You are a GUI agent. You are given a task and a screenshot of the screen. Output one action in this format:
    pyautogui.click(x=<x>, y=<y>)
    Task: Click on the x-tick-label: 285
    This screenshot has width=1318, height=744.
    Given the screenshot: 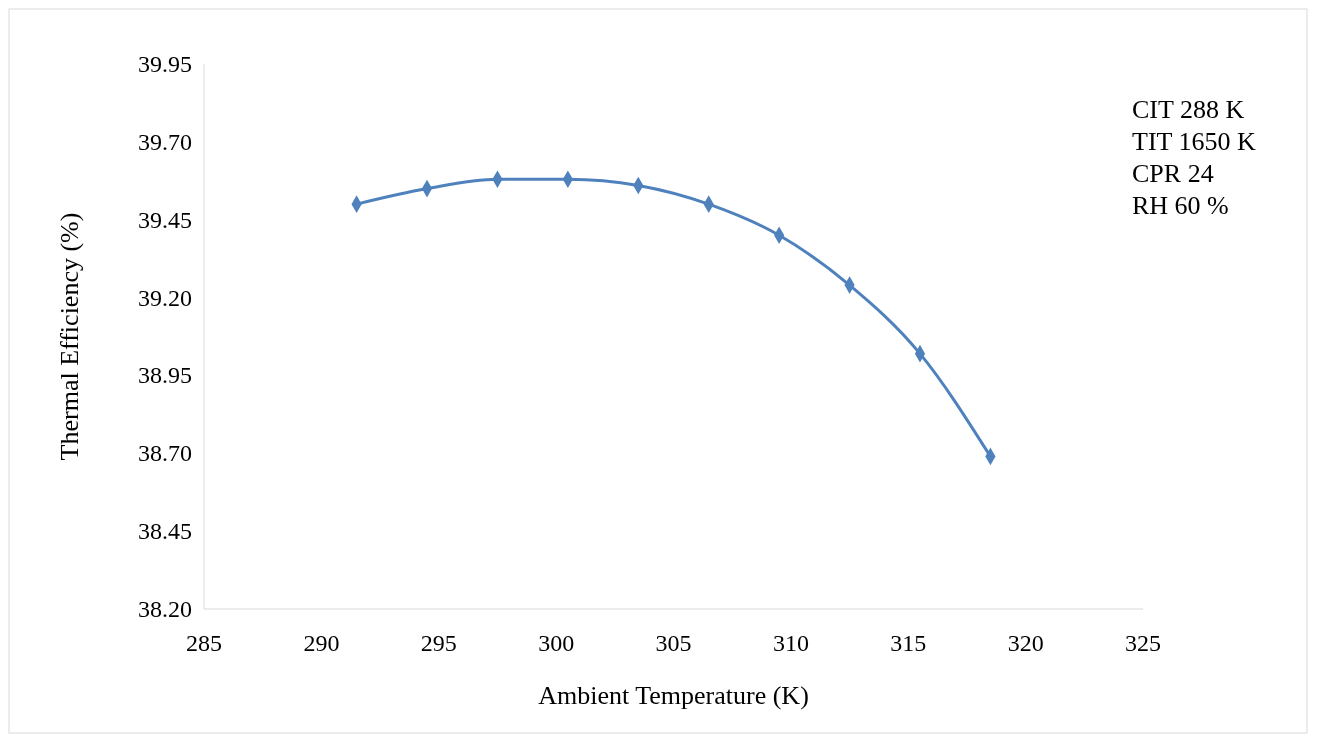 What is the action you would take?
    pyautogui.click(x=204, y=643)
    